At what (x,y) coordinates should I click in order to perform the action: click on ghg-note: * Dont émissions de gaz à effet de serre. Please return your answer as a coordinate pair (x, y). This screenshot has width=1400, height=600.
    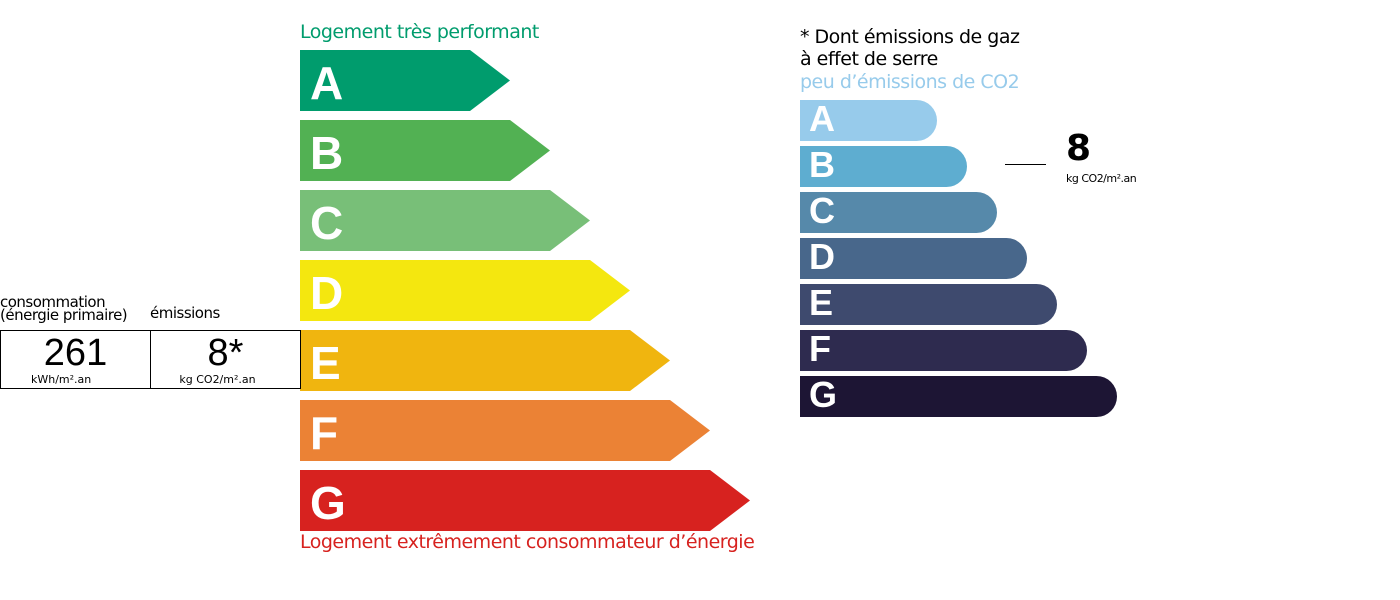
    Looking at the image, I should click on (910, 48).